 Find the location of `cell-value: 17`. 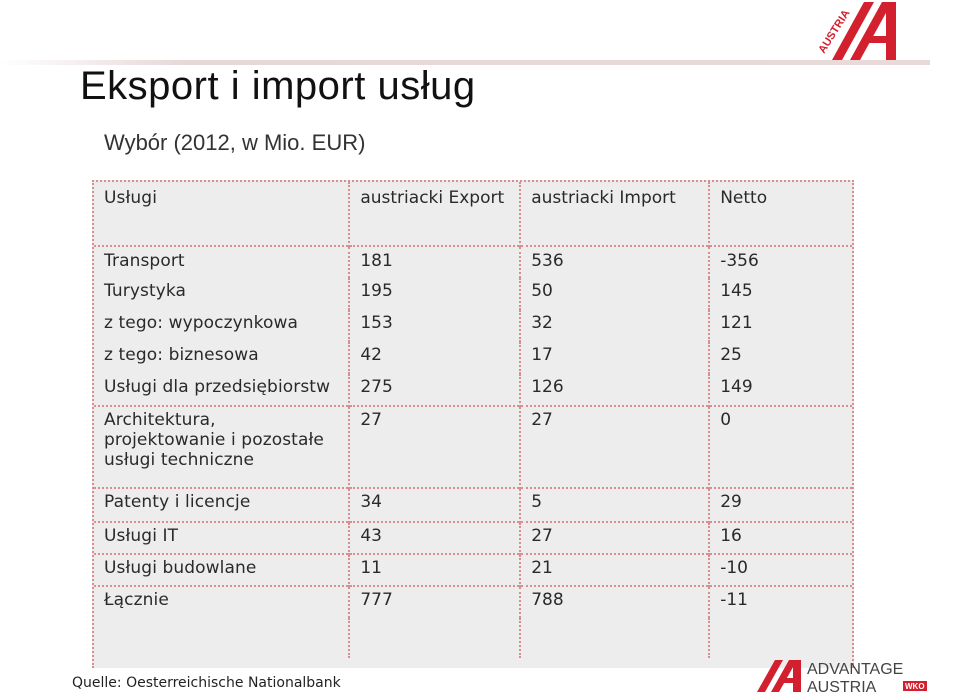

cell-value: 17 is located at coordinates (614, 358).